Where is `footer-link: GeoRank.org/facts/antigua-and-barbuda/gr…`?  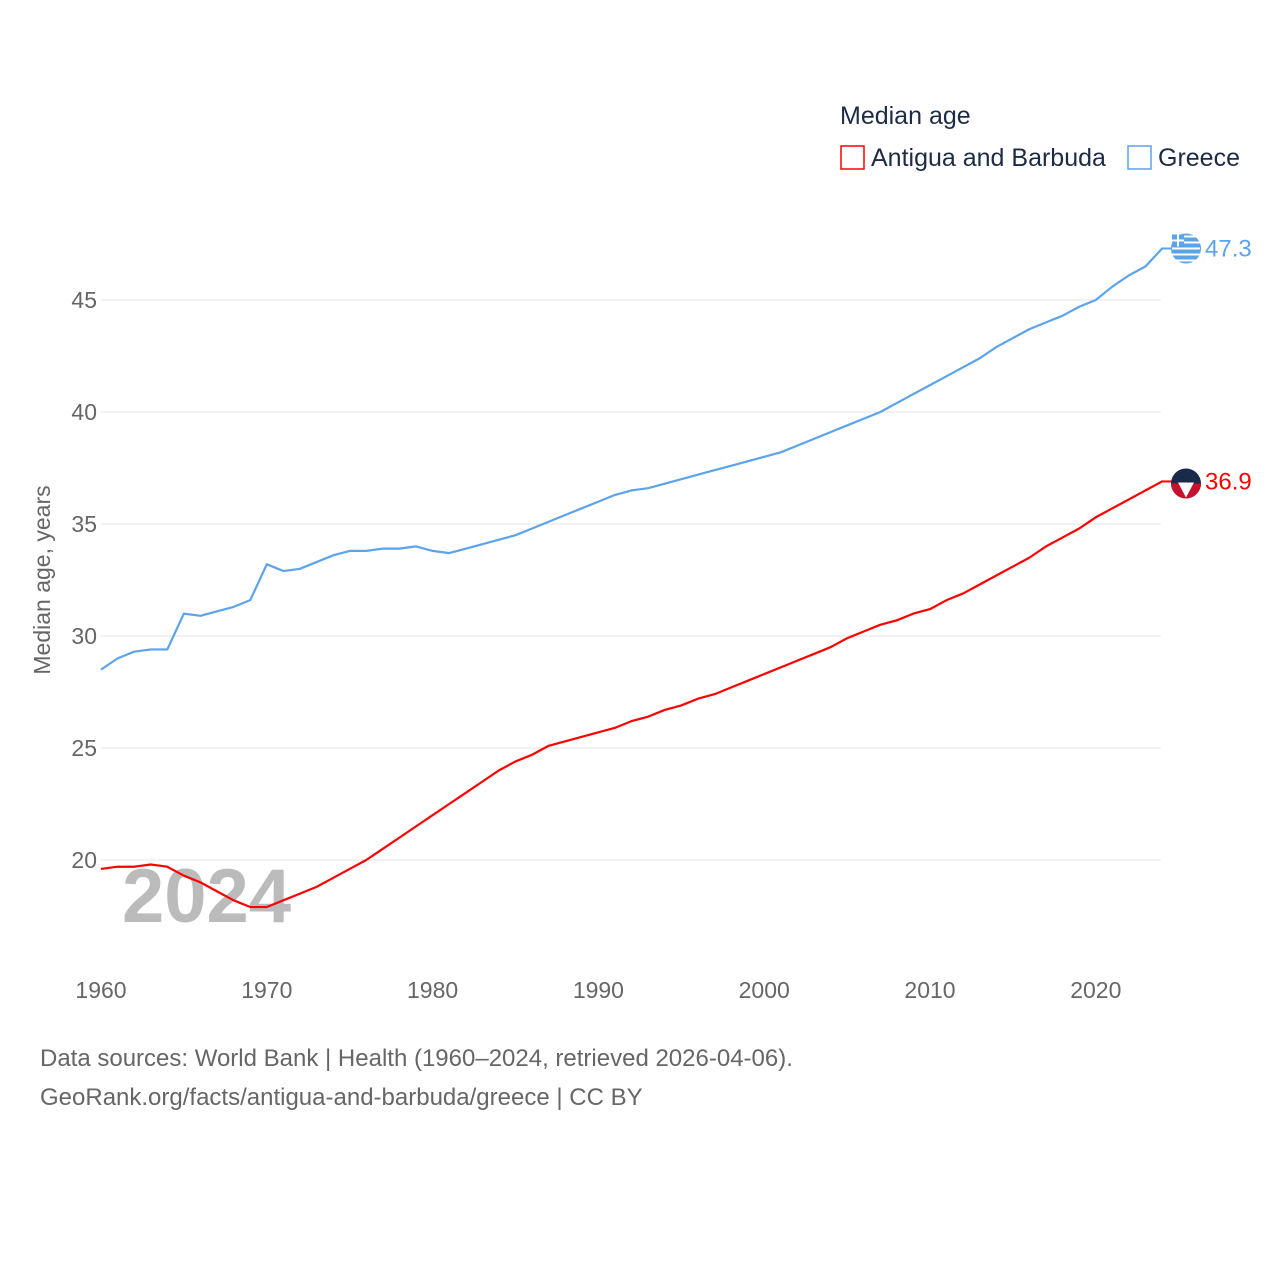 footer-link: GeoRank.org/facts/antigua-and-barbuda/gr… is located at coordinates (341, 1097).